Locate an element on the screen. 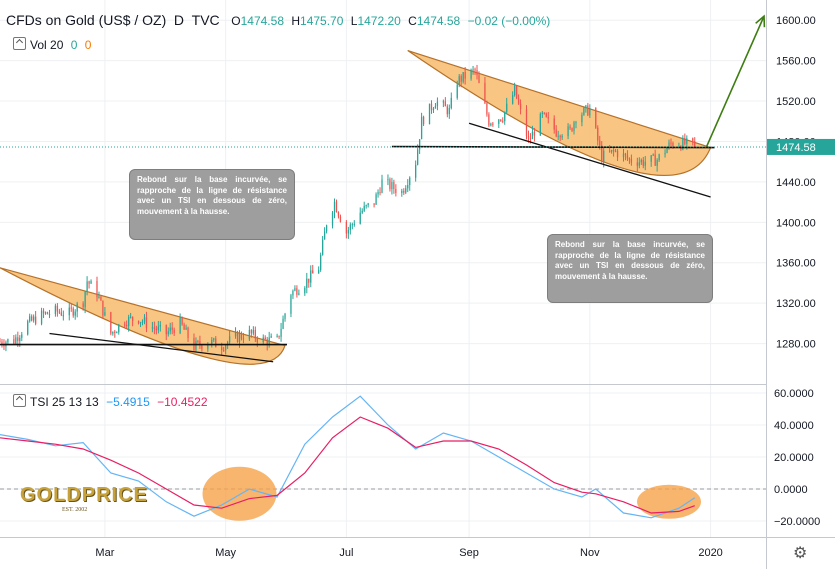 This screenshot has height=569, width=835. volume-legend: Vol 20 0 0 is located at coordinates (54, 44).